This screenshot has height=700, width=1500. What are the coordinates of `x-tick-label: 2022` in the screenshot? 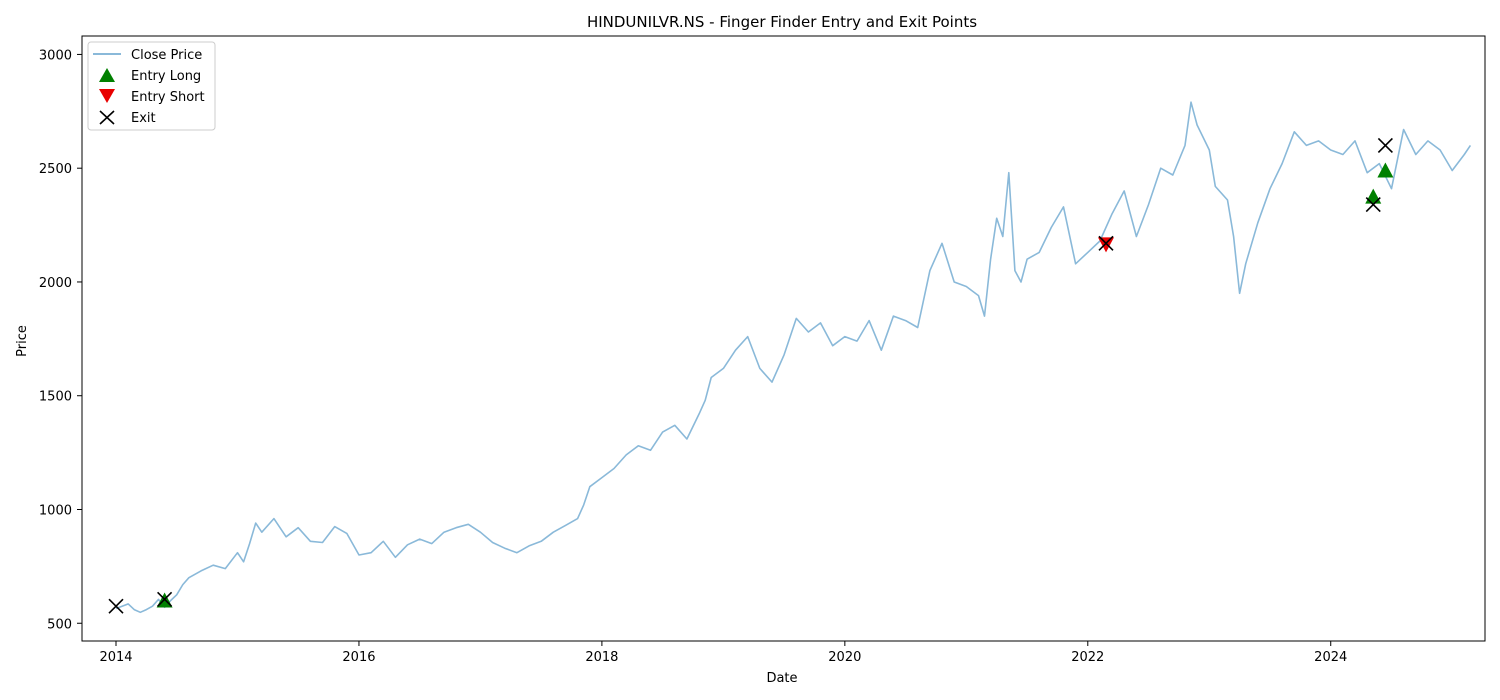 It's located at (1087, 657).